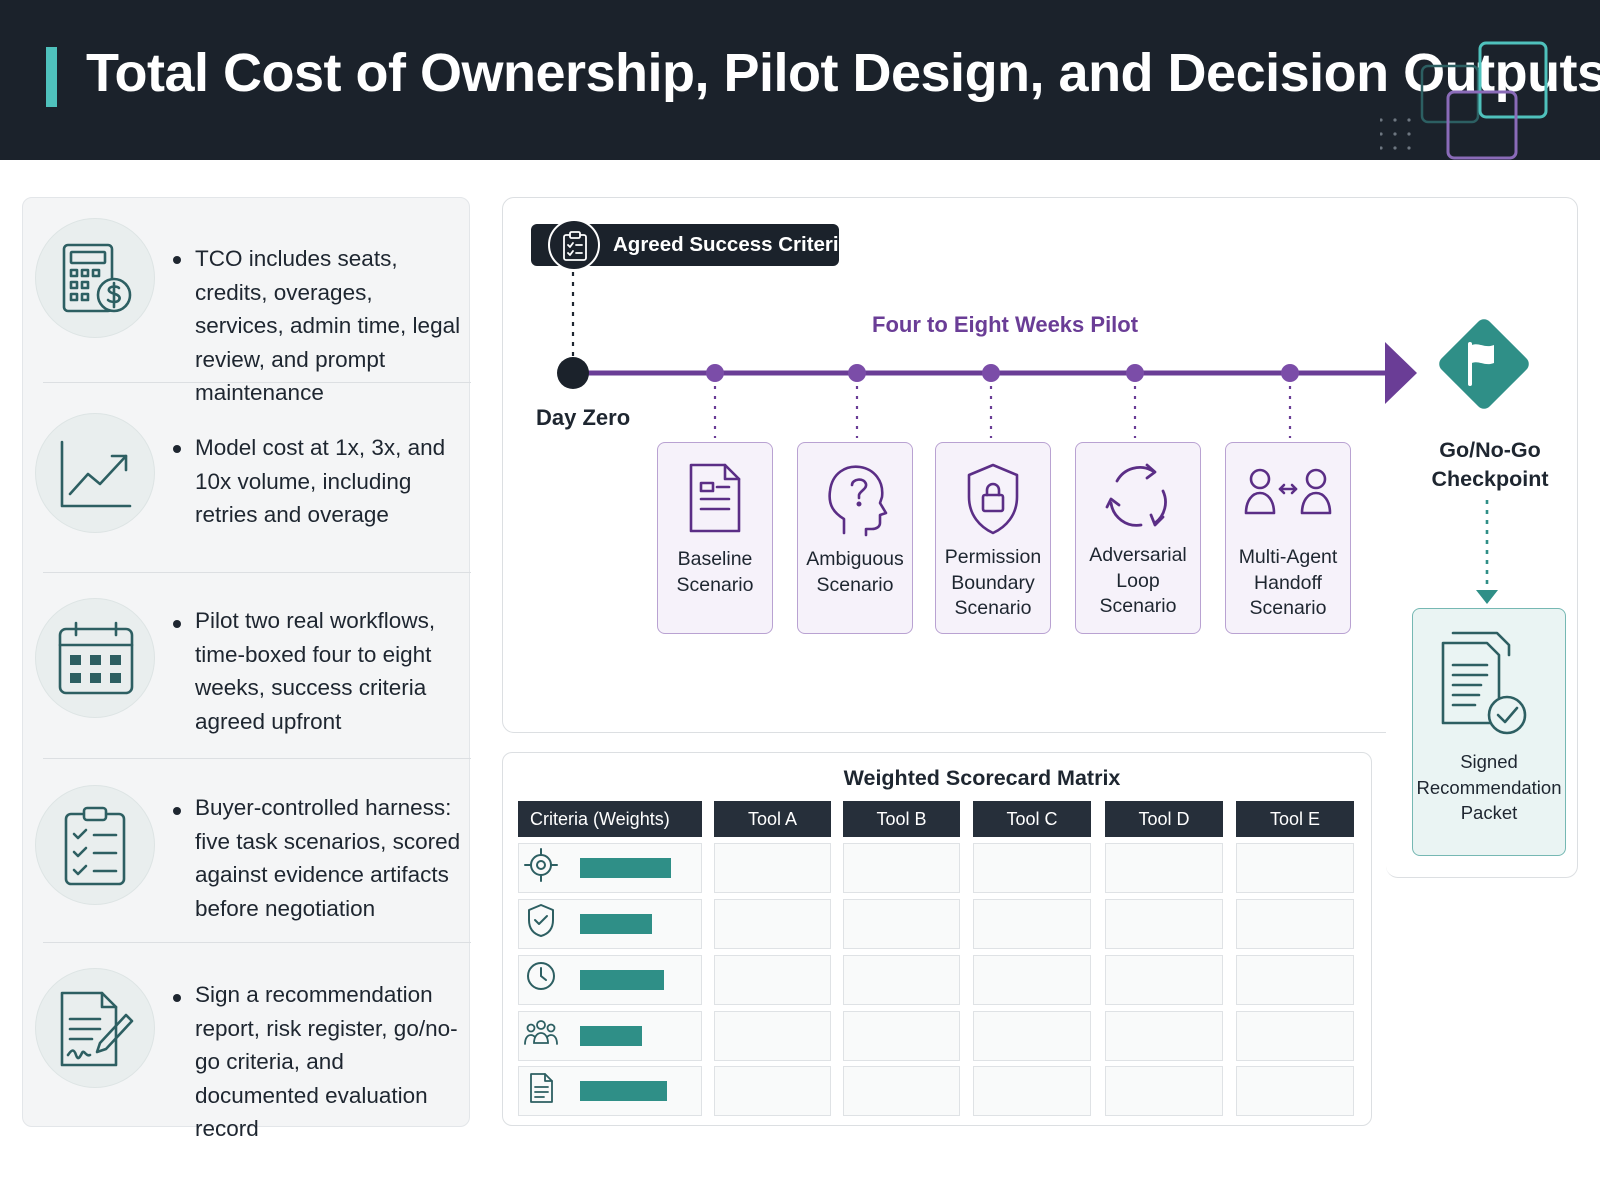  What do you see at coordinates (541, 976) in the screenshot?
I see `clock-icon` at bounding box center [541, 976].